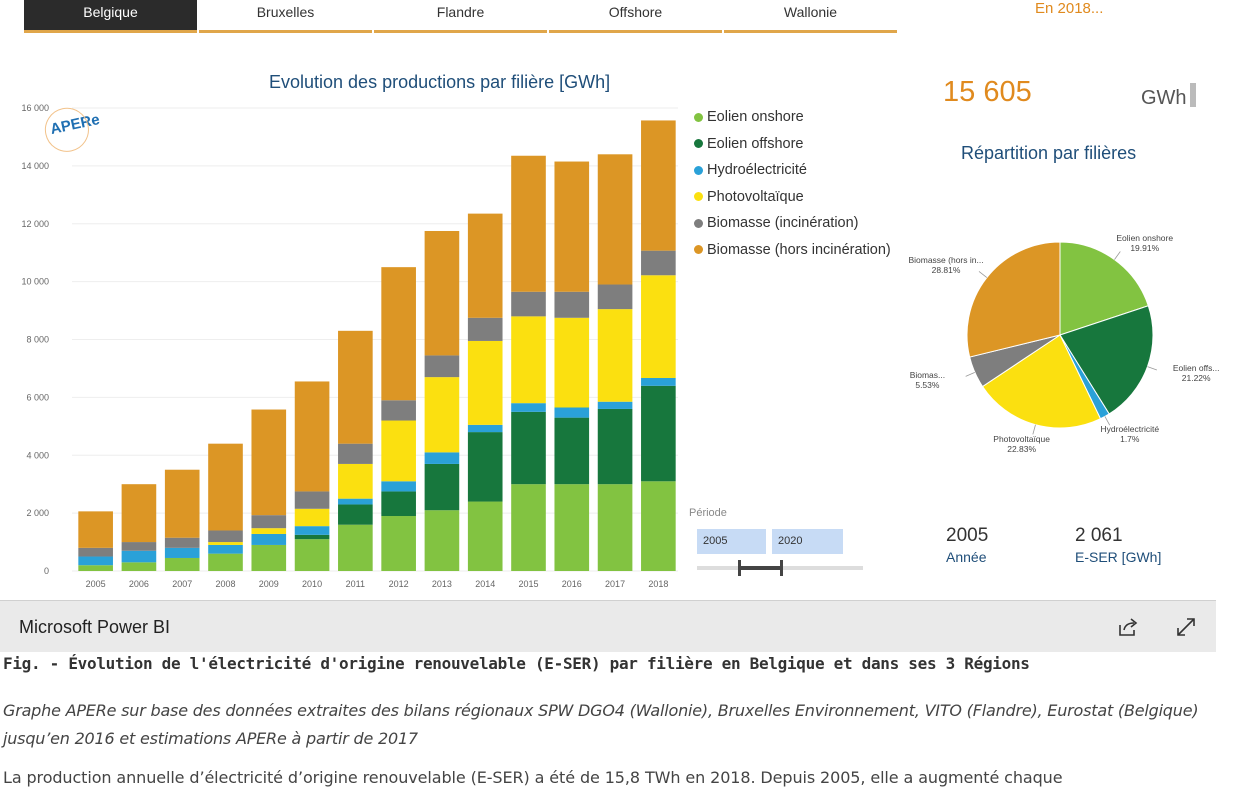 This screenshot has height=800, width=1240. I want to click on tab-bruxelles: Bruxelles, so click(285, 16).